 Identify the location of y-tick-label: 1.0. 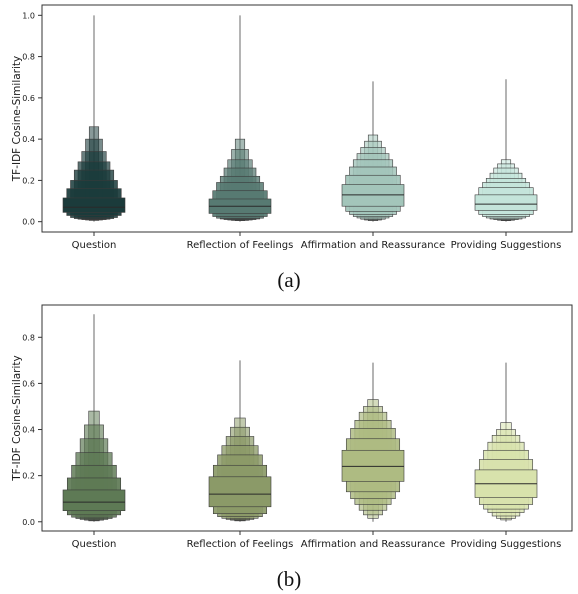
(28, 15).